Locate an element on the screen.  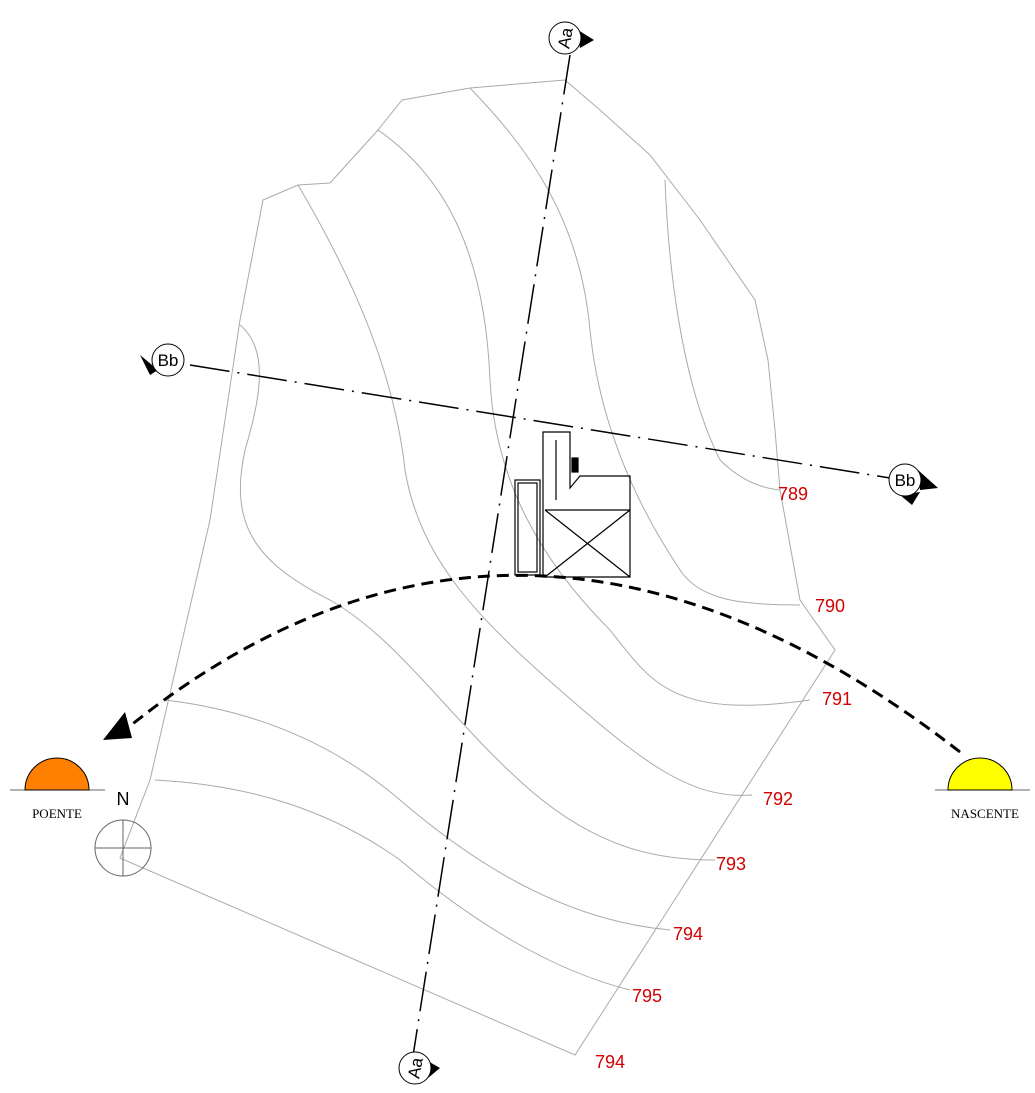
contour-label: 791 is located at coordinates (837, 699).